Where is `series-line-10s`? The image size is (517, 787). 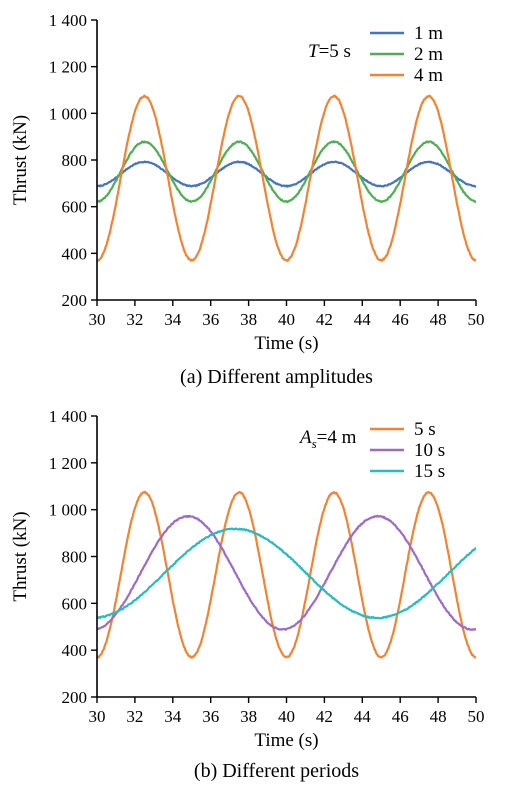
series-line-10s is located at coordinates (286, 572).